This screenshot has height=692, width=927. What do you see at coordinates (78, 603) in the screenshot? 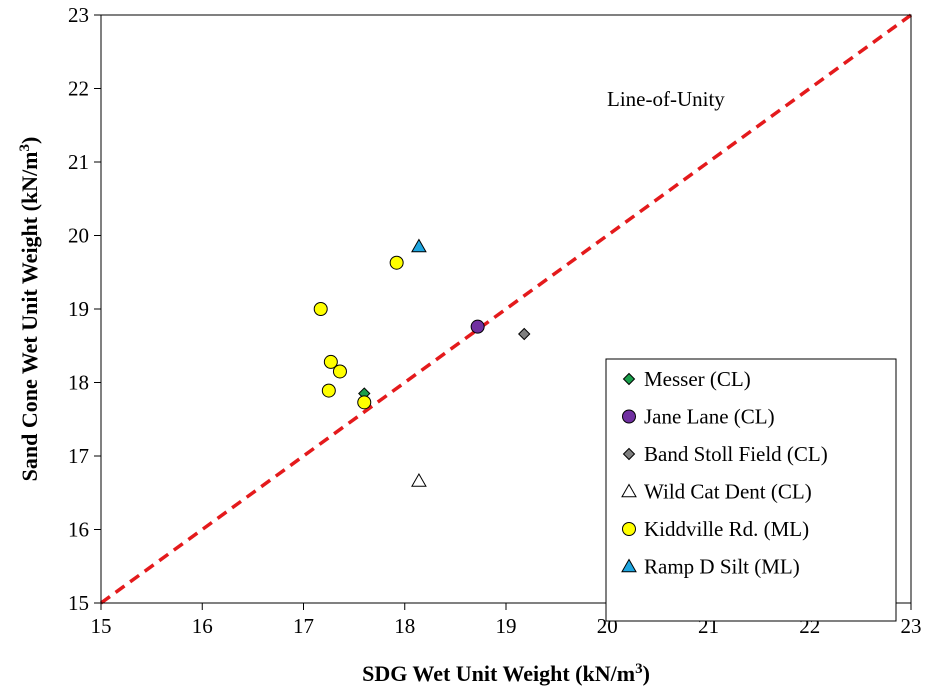
I see `y-tick-label: 15` at bounding box center [78, 603].